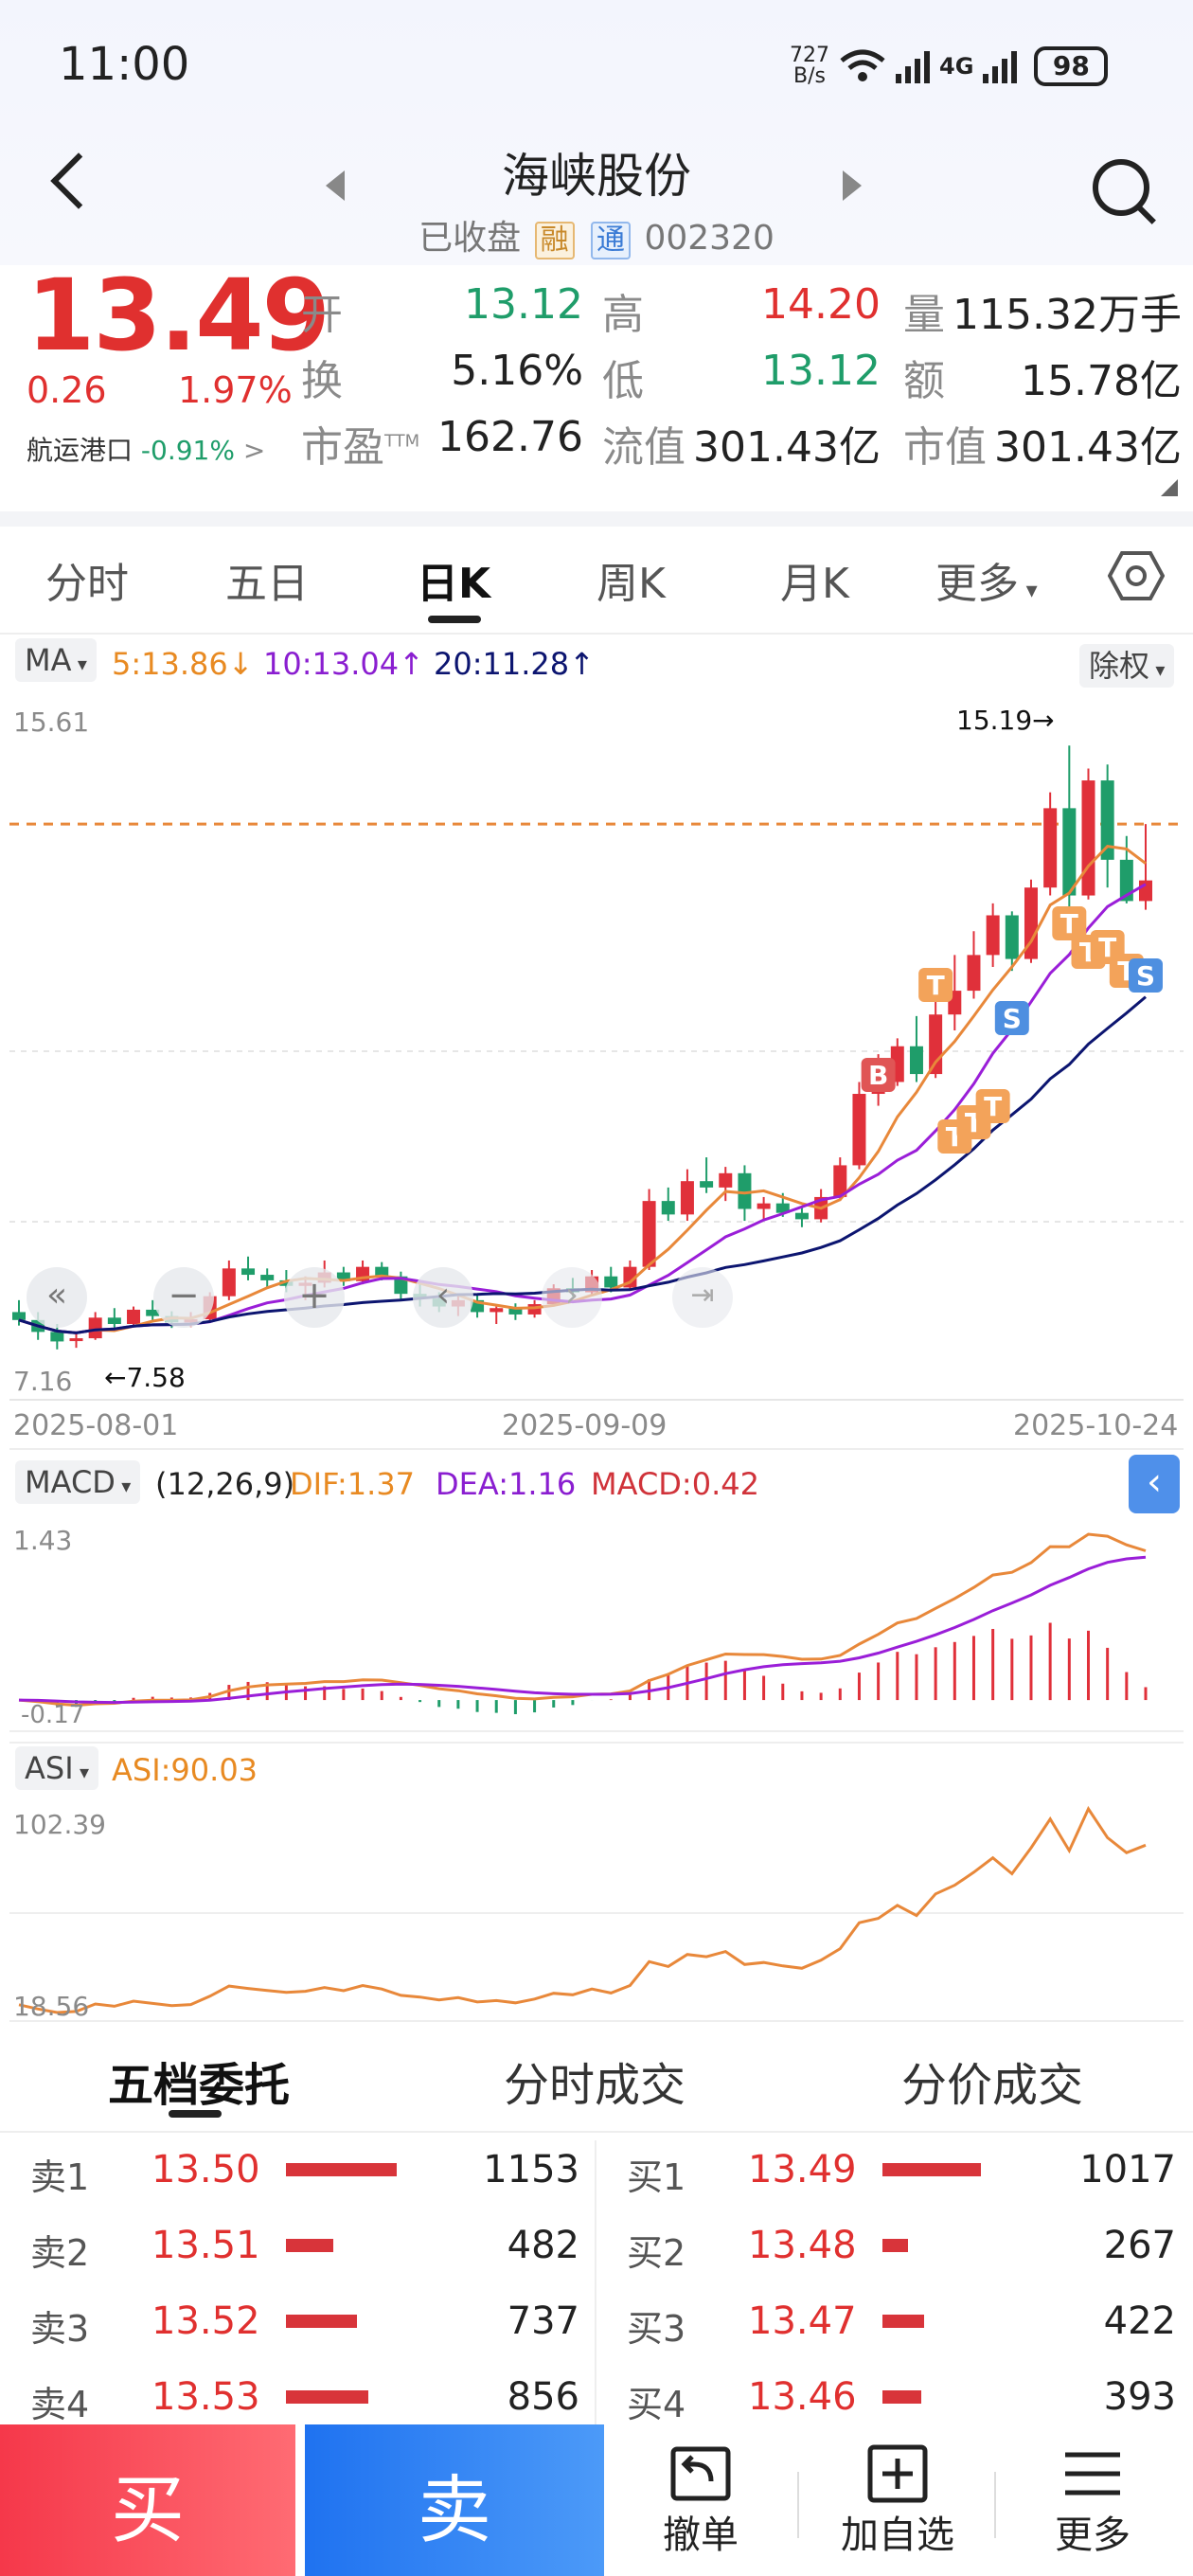 This screenshot has width=1193, height=2576. What do you see at coordinates (596, 176) in the screenshot?
I see `stock-name: 海峡股份` at bounding box center [596, 176].